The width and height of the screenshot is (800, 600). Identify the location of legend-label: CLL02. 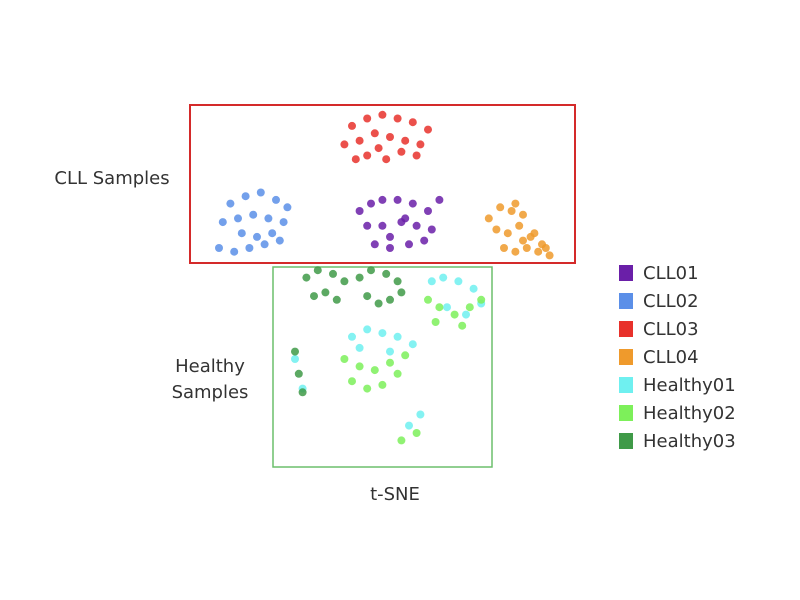
(671, 301).